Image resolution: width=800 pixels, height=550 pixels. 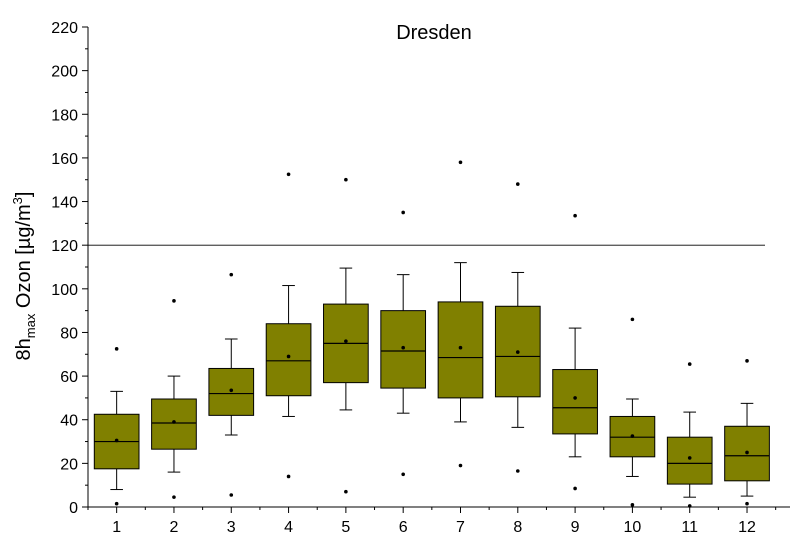 What do you see at coordinates (689, 527) in the screenshot?
I see `x-tick-label: 11` at bounding box center [689, 527].